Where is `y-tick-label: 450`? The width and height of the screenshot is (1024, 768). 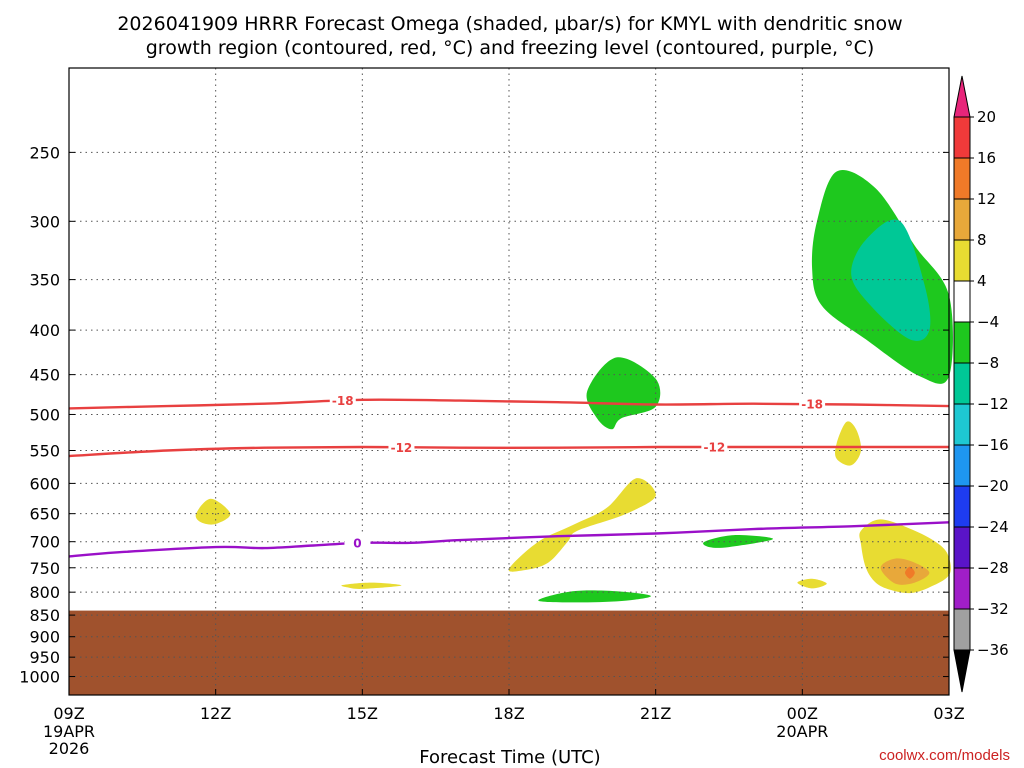 y-tick-label: 450 is located at coordinates (44, 375).